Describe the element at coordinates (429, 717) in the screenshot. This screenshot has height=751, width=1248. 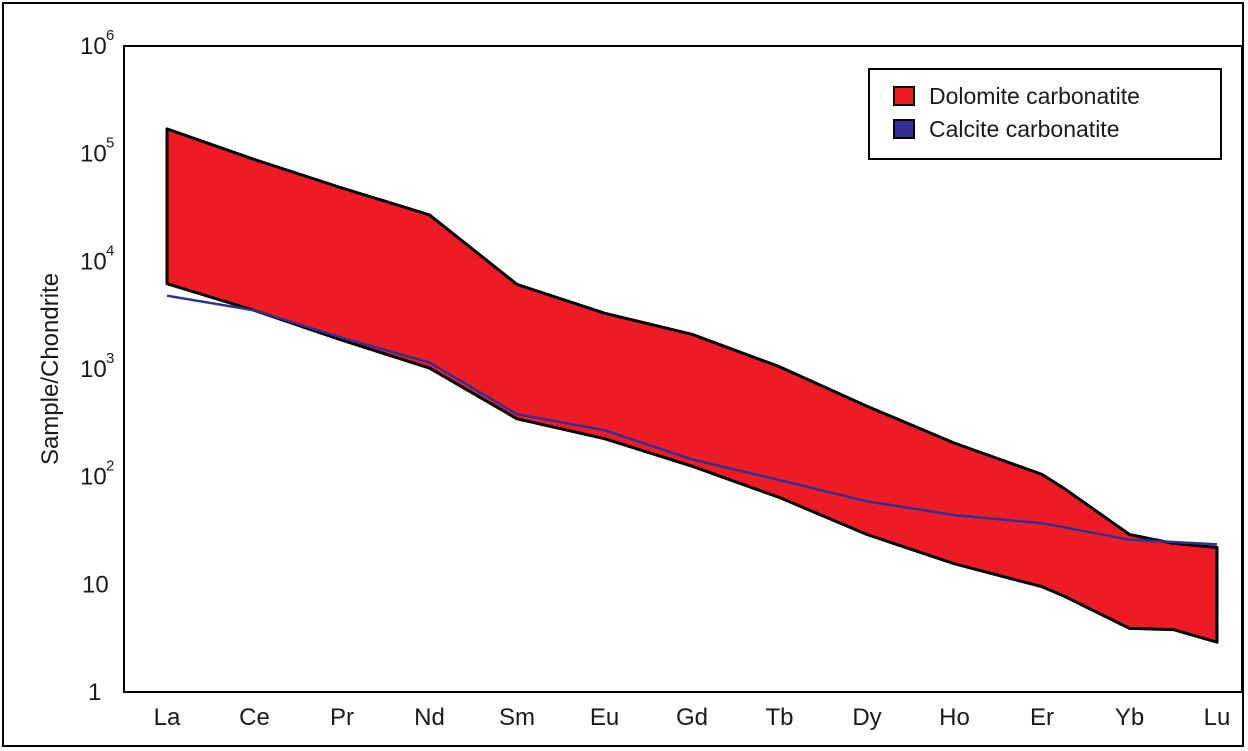
I see `x-tick-label: Nd` at that location.